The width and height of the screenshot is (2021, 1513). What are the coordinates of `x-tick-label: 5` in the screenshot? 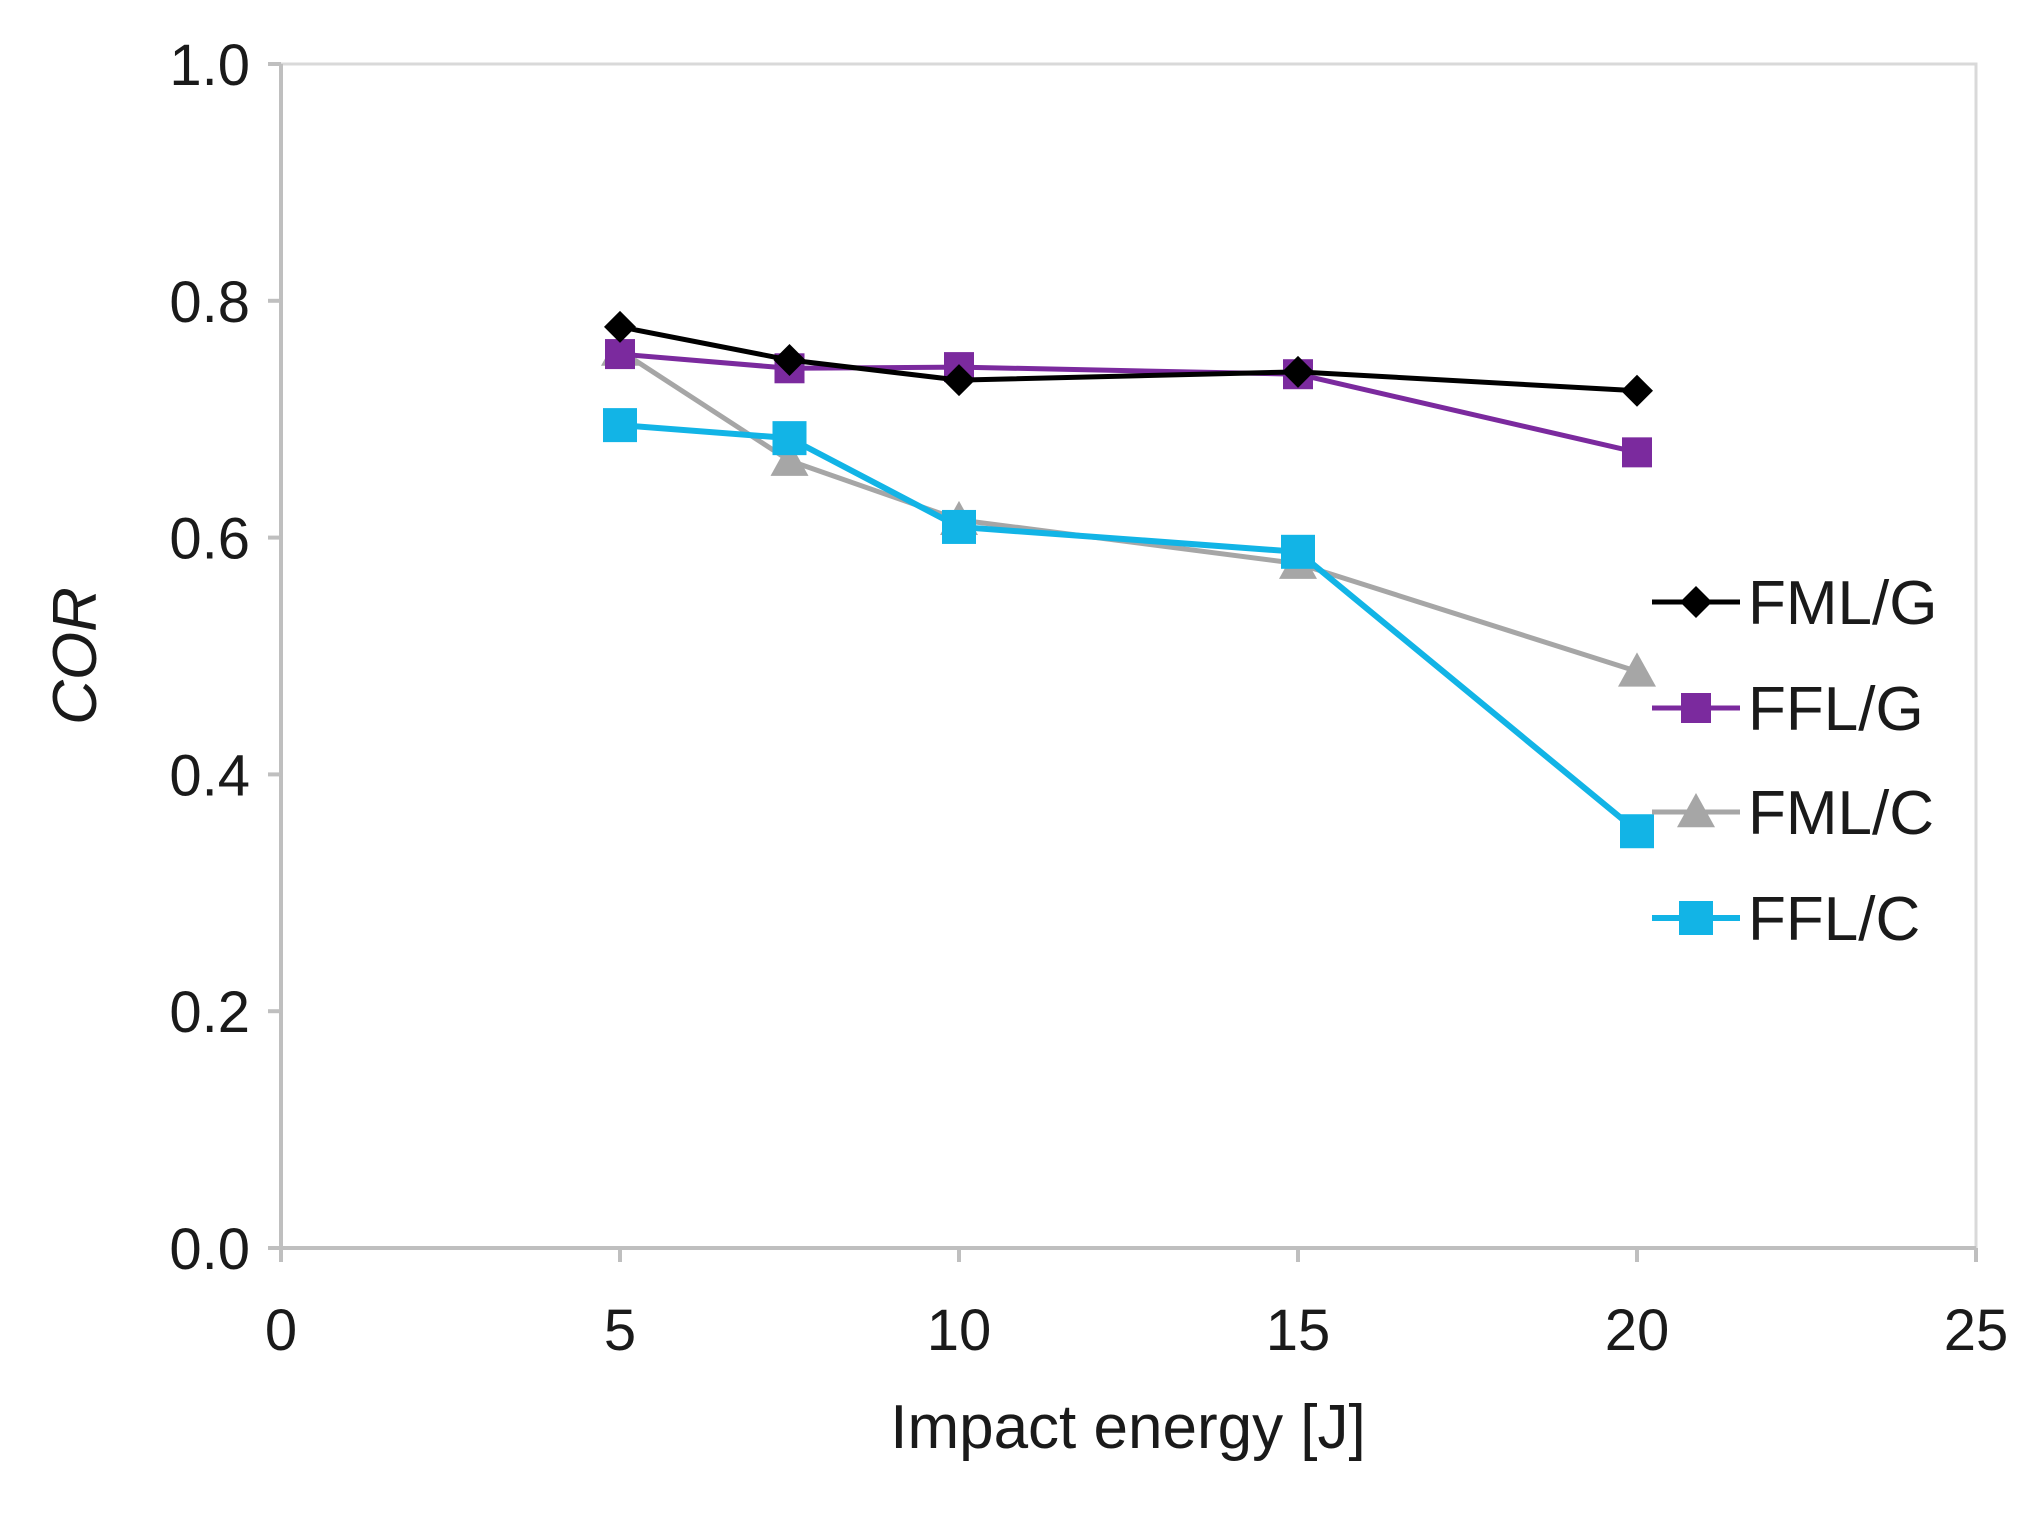 It's located at (620, 1330).